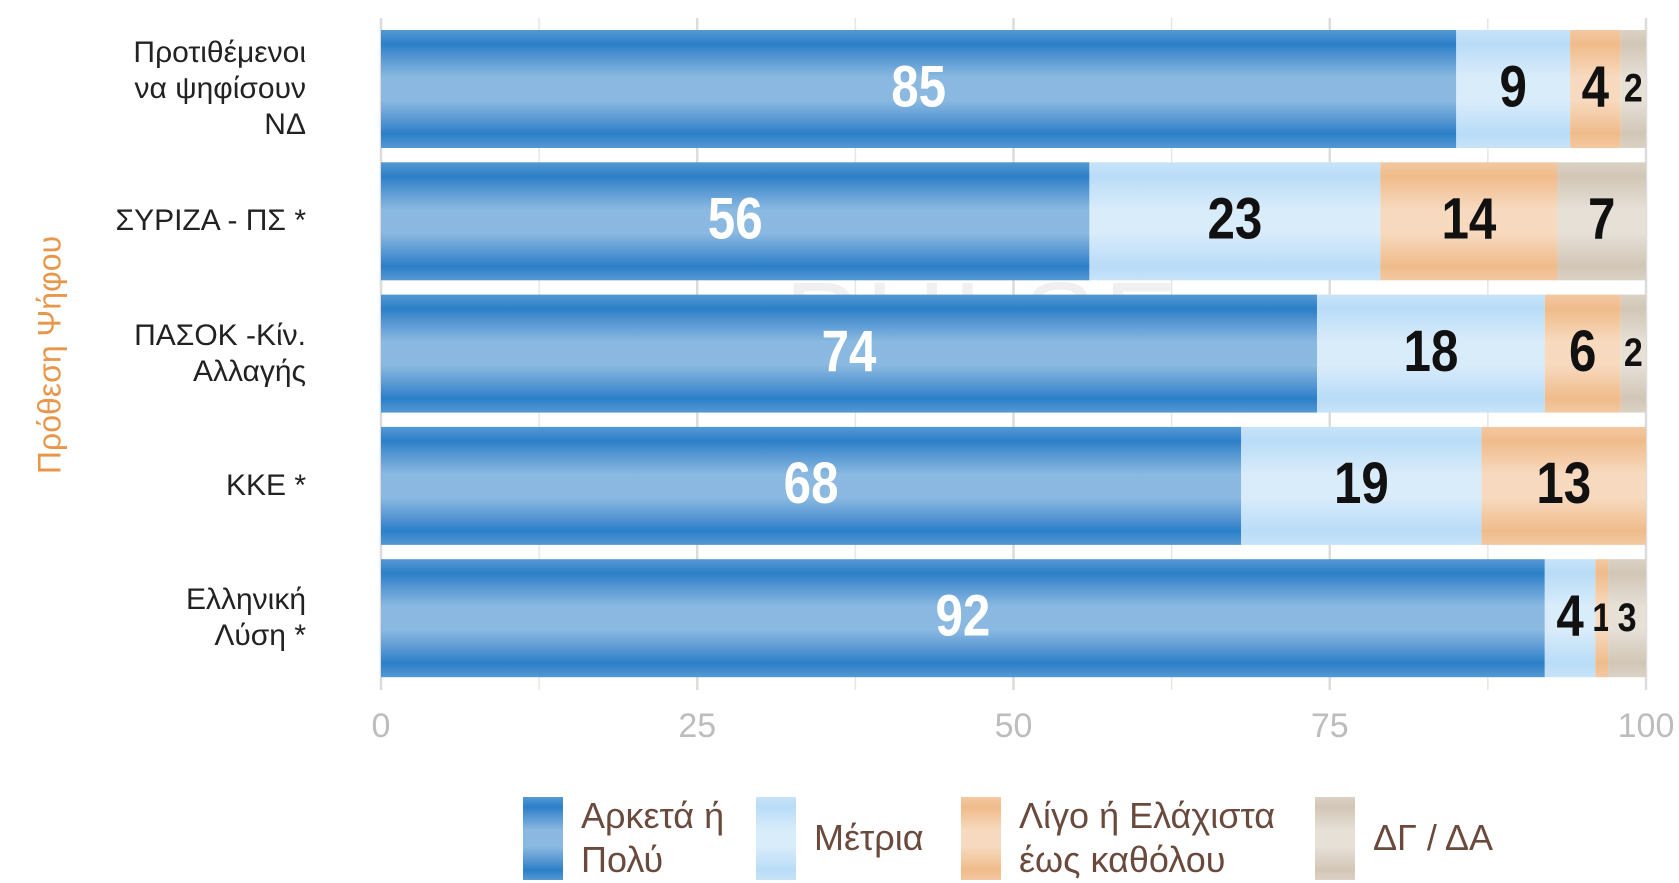  I want to click on data-label: 3, so click(1627, 616).